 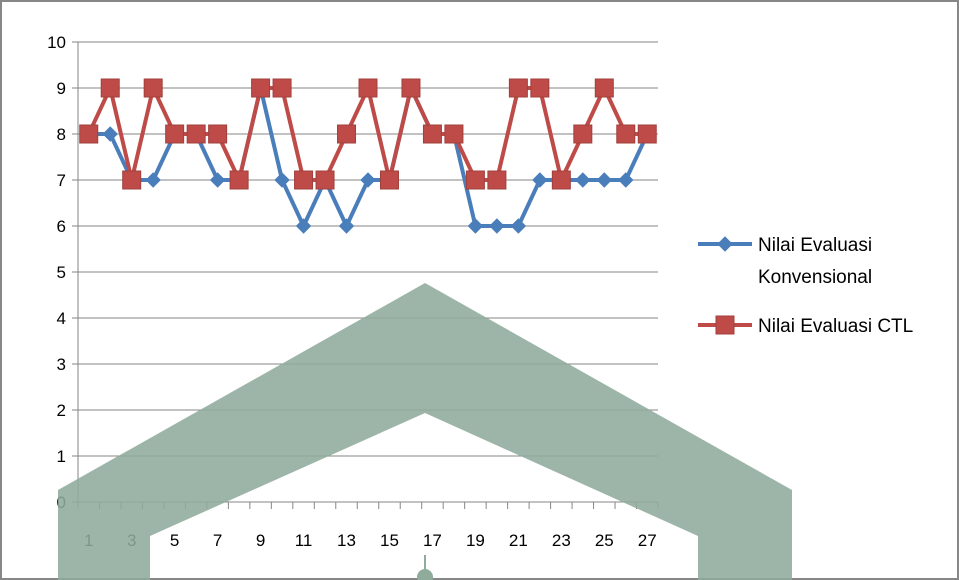 What do you see at coordinates (217, 540) in the screenshot?
I see `x-tick-label: 7` at bounding box center [217, 540].